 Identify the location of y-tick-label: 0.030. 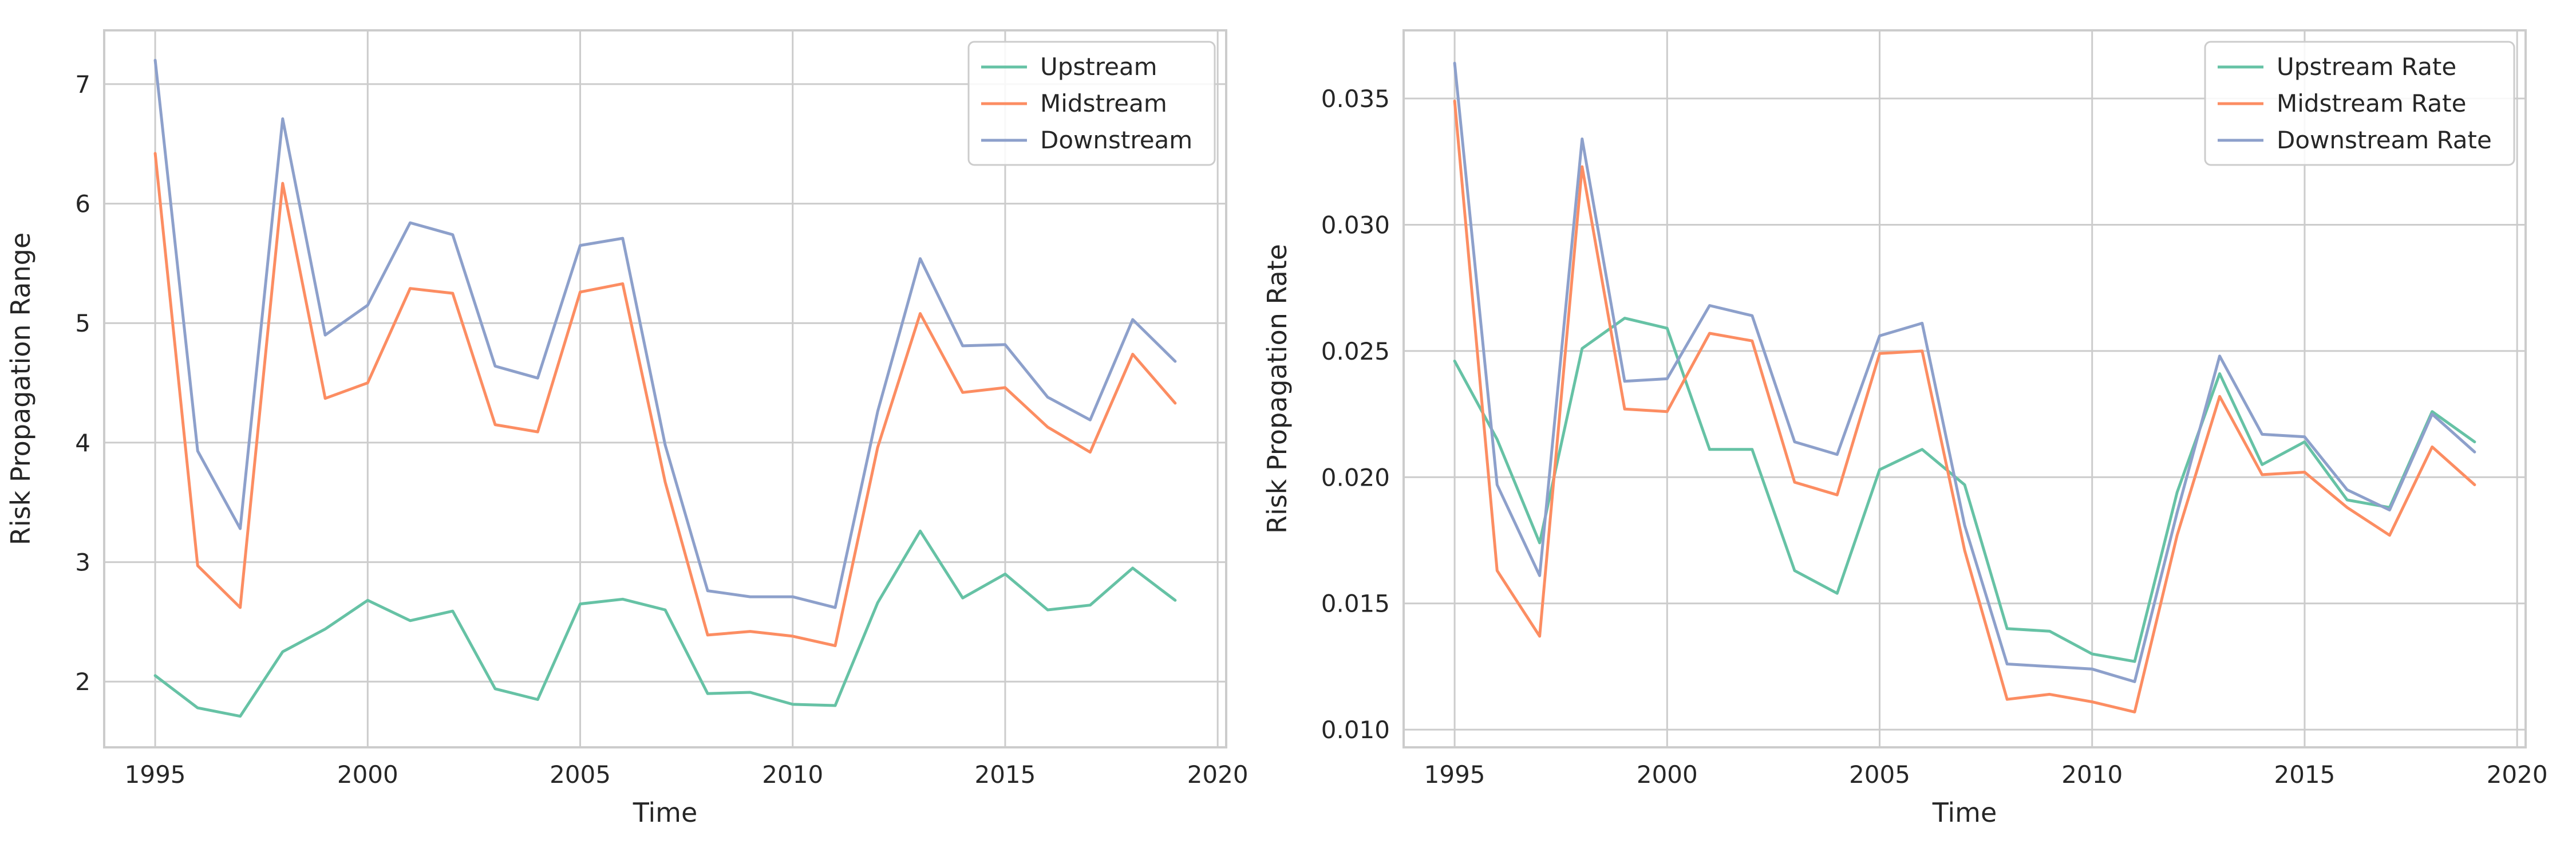
(1355, 225).